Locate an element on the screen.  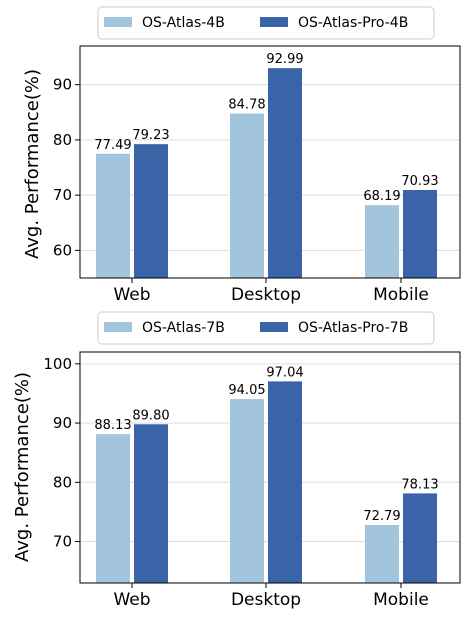
value-label-top-web-atlas: 77.49 is located at coordinates (112, 145).